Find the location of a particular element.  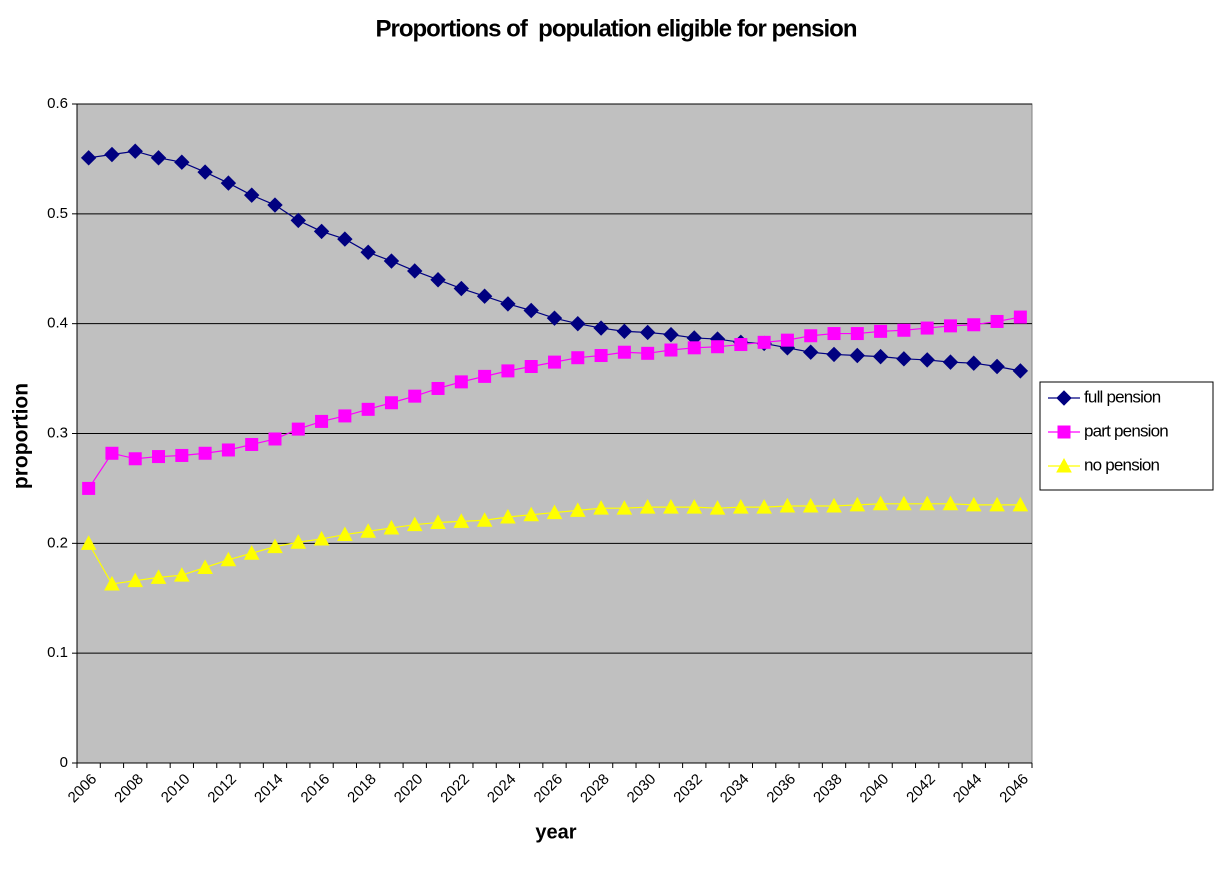

y-tick-label: 0.4 is located at coordinates (57, 323).